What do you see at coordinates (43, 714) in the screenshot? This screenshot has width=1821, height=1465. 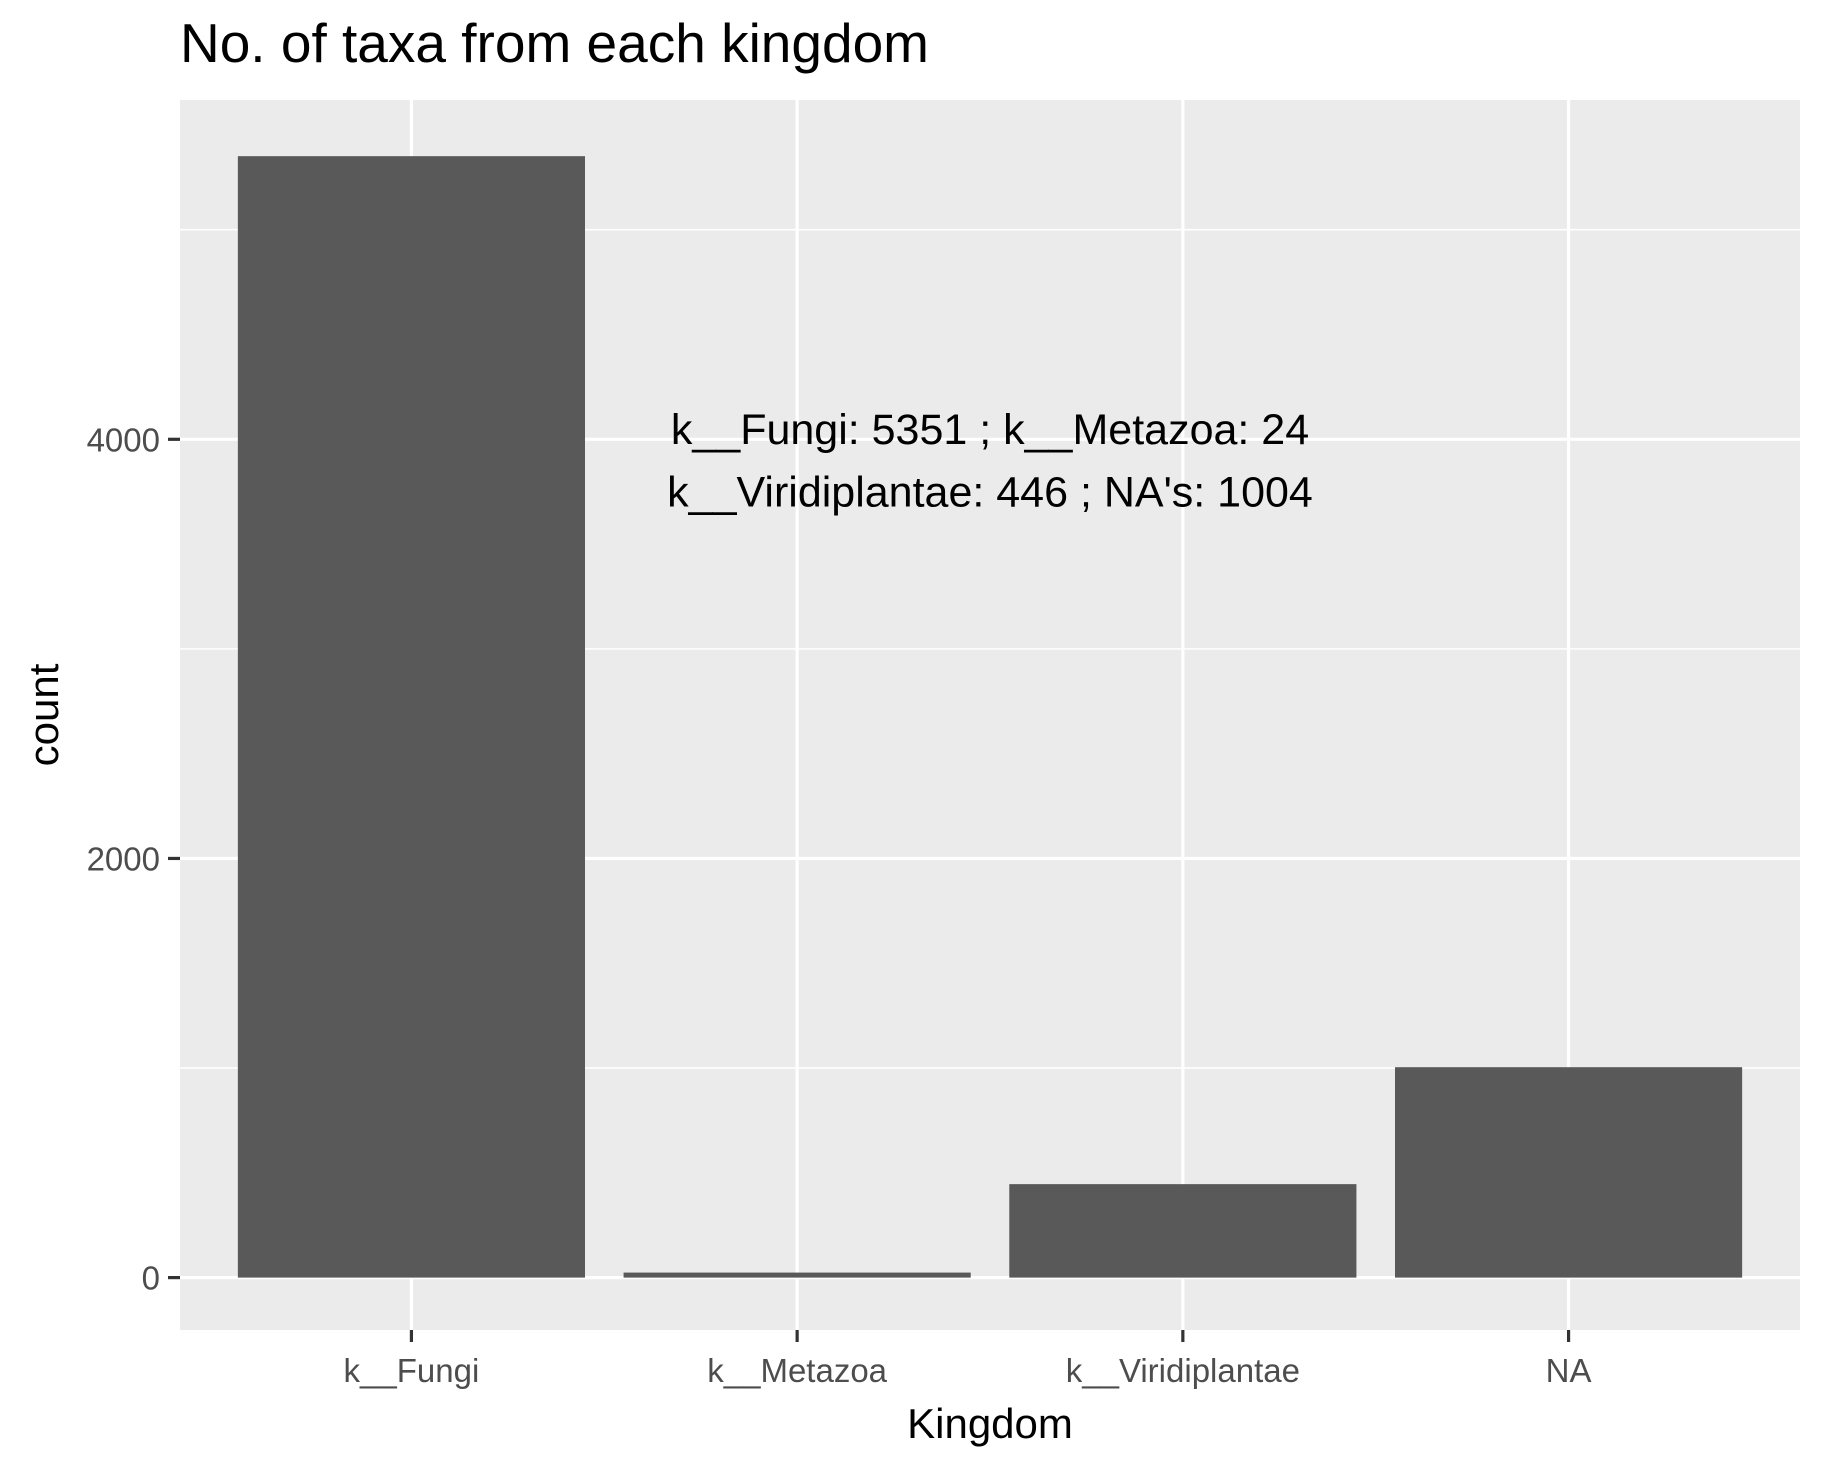 I see `y-axis-title: count` at bounding box center [43, 714].